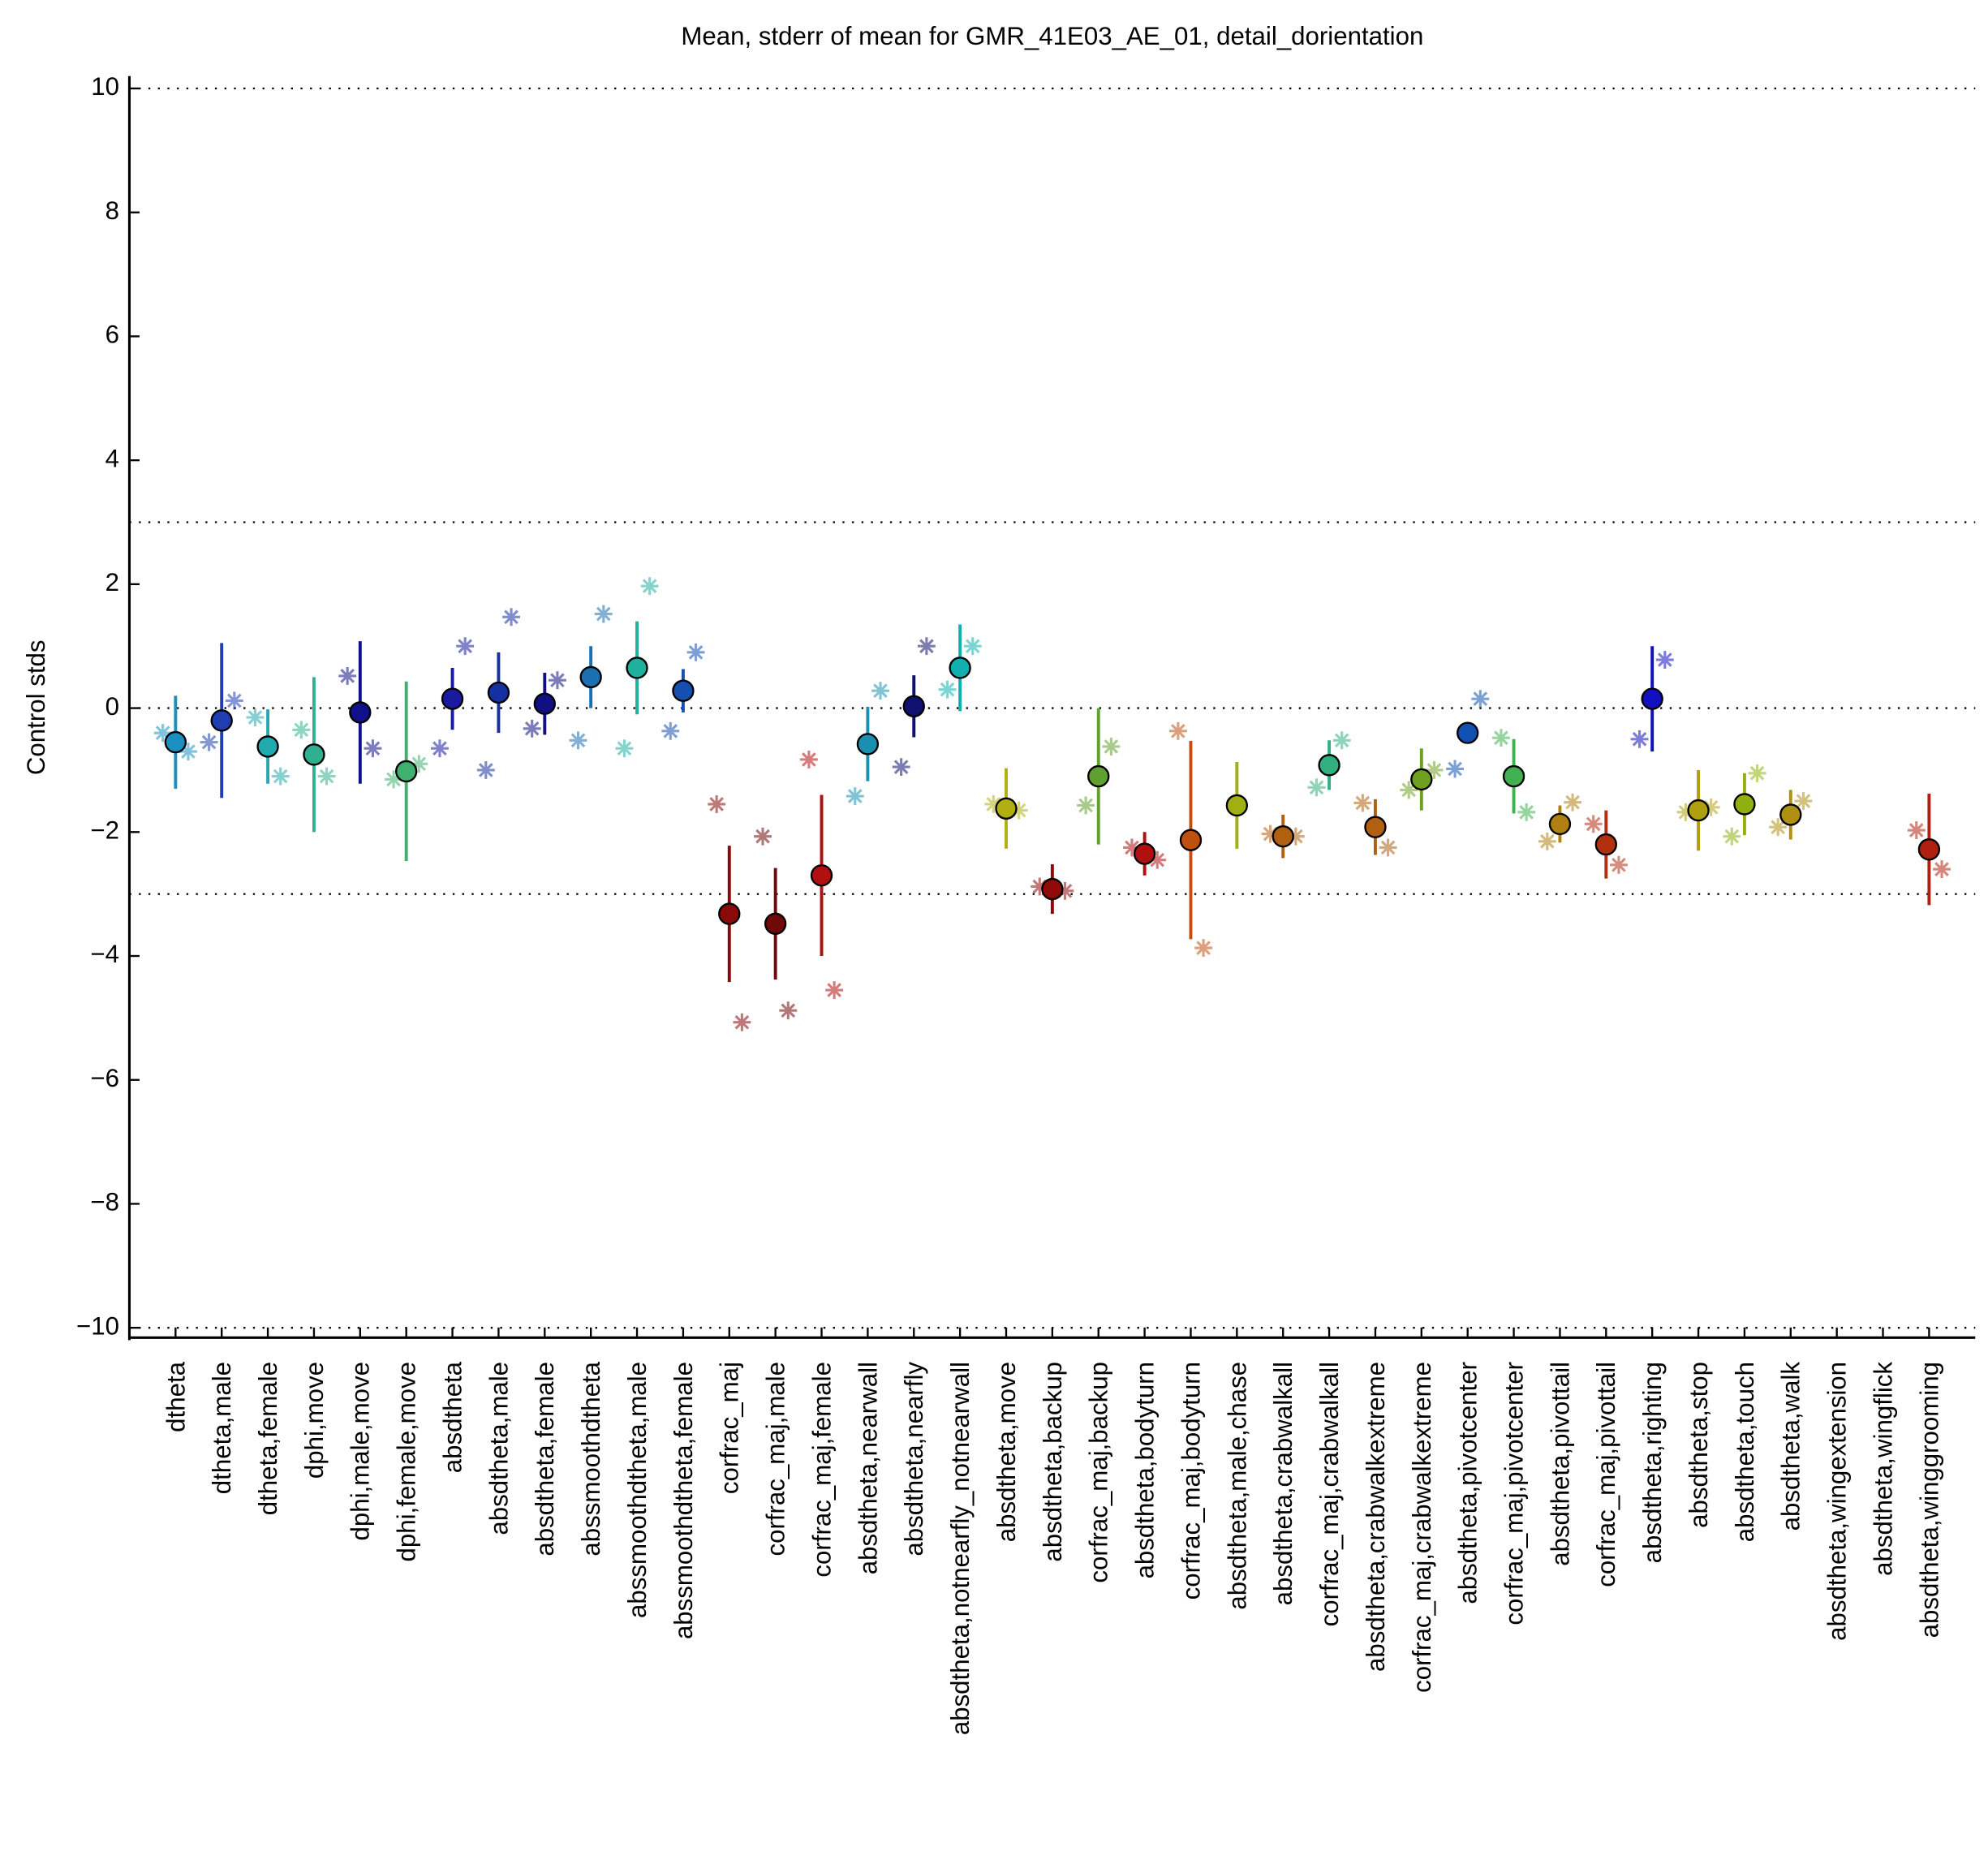  I want to click on x-tick-label: absdtheta,nearfly, so click(914, 1459).